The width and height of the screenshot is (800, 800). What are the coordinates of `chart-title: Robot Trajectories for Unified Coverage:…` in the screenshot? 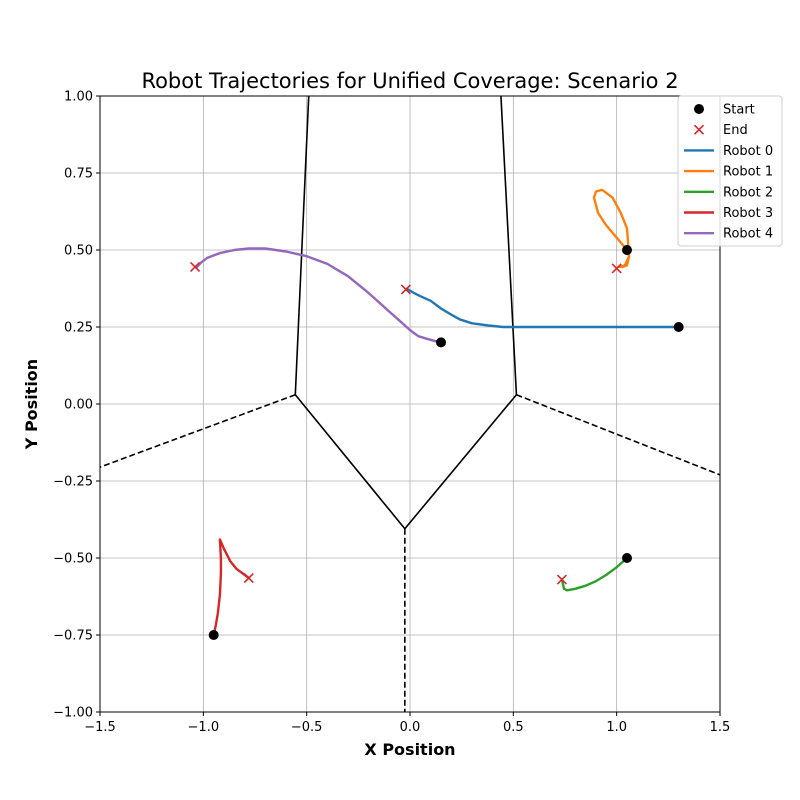 It's located at (409, 81).